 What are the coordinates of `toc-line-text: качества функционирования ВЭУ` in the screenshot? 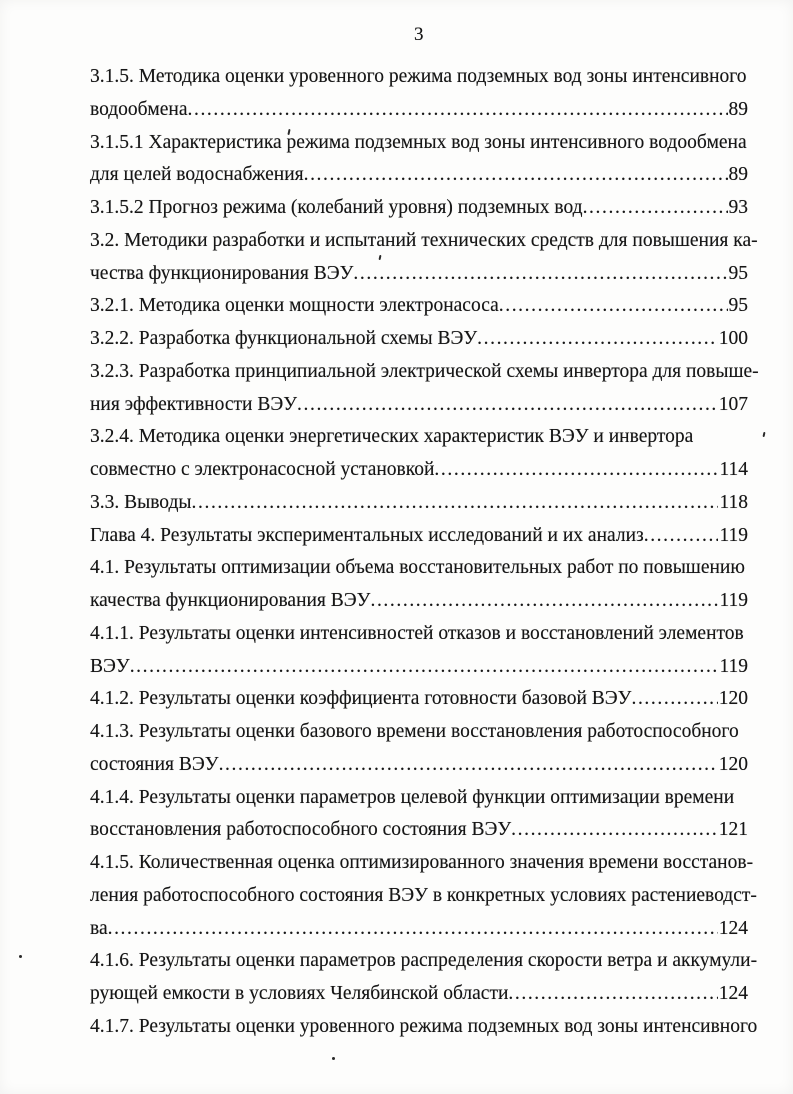 It's located at (230, 600).